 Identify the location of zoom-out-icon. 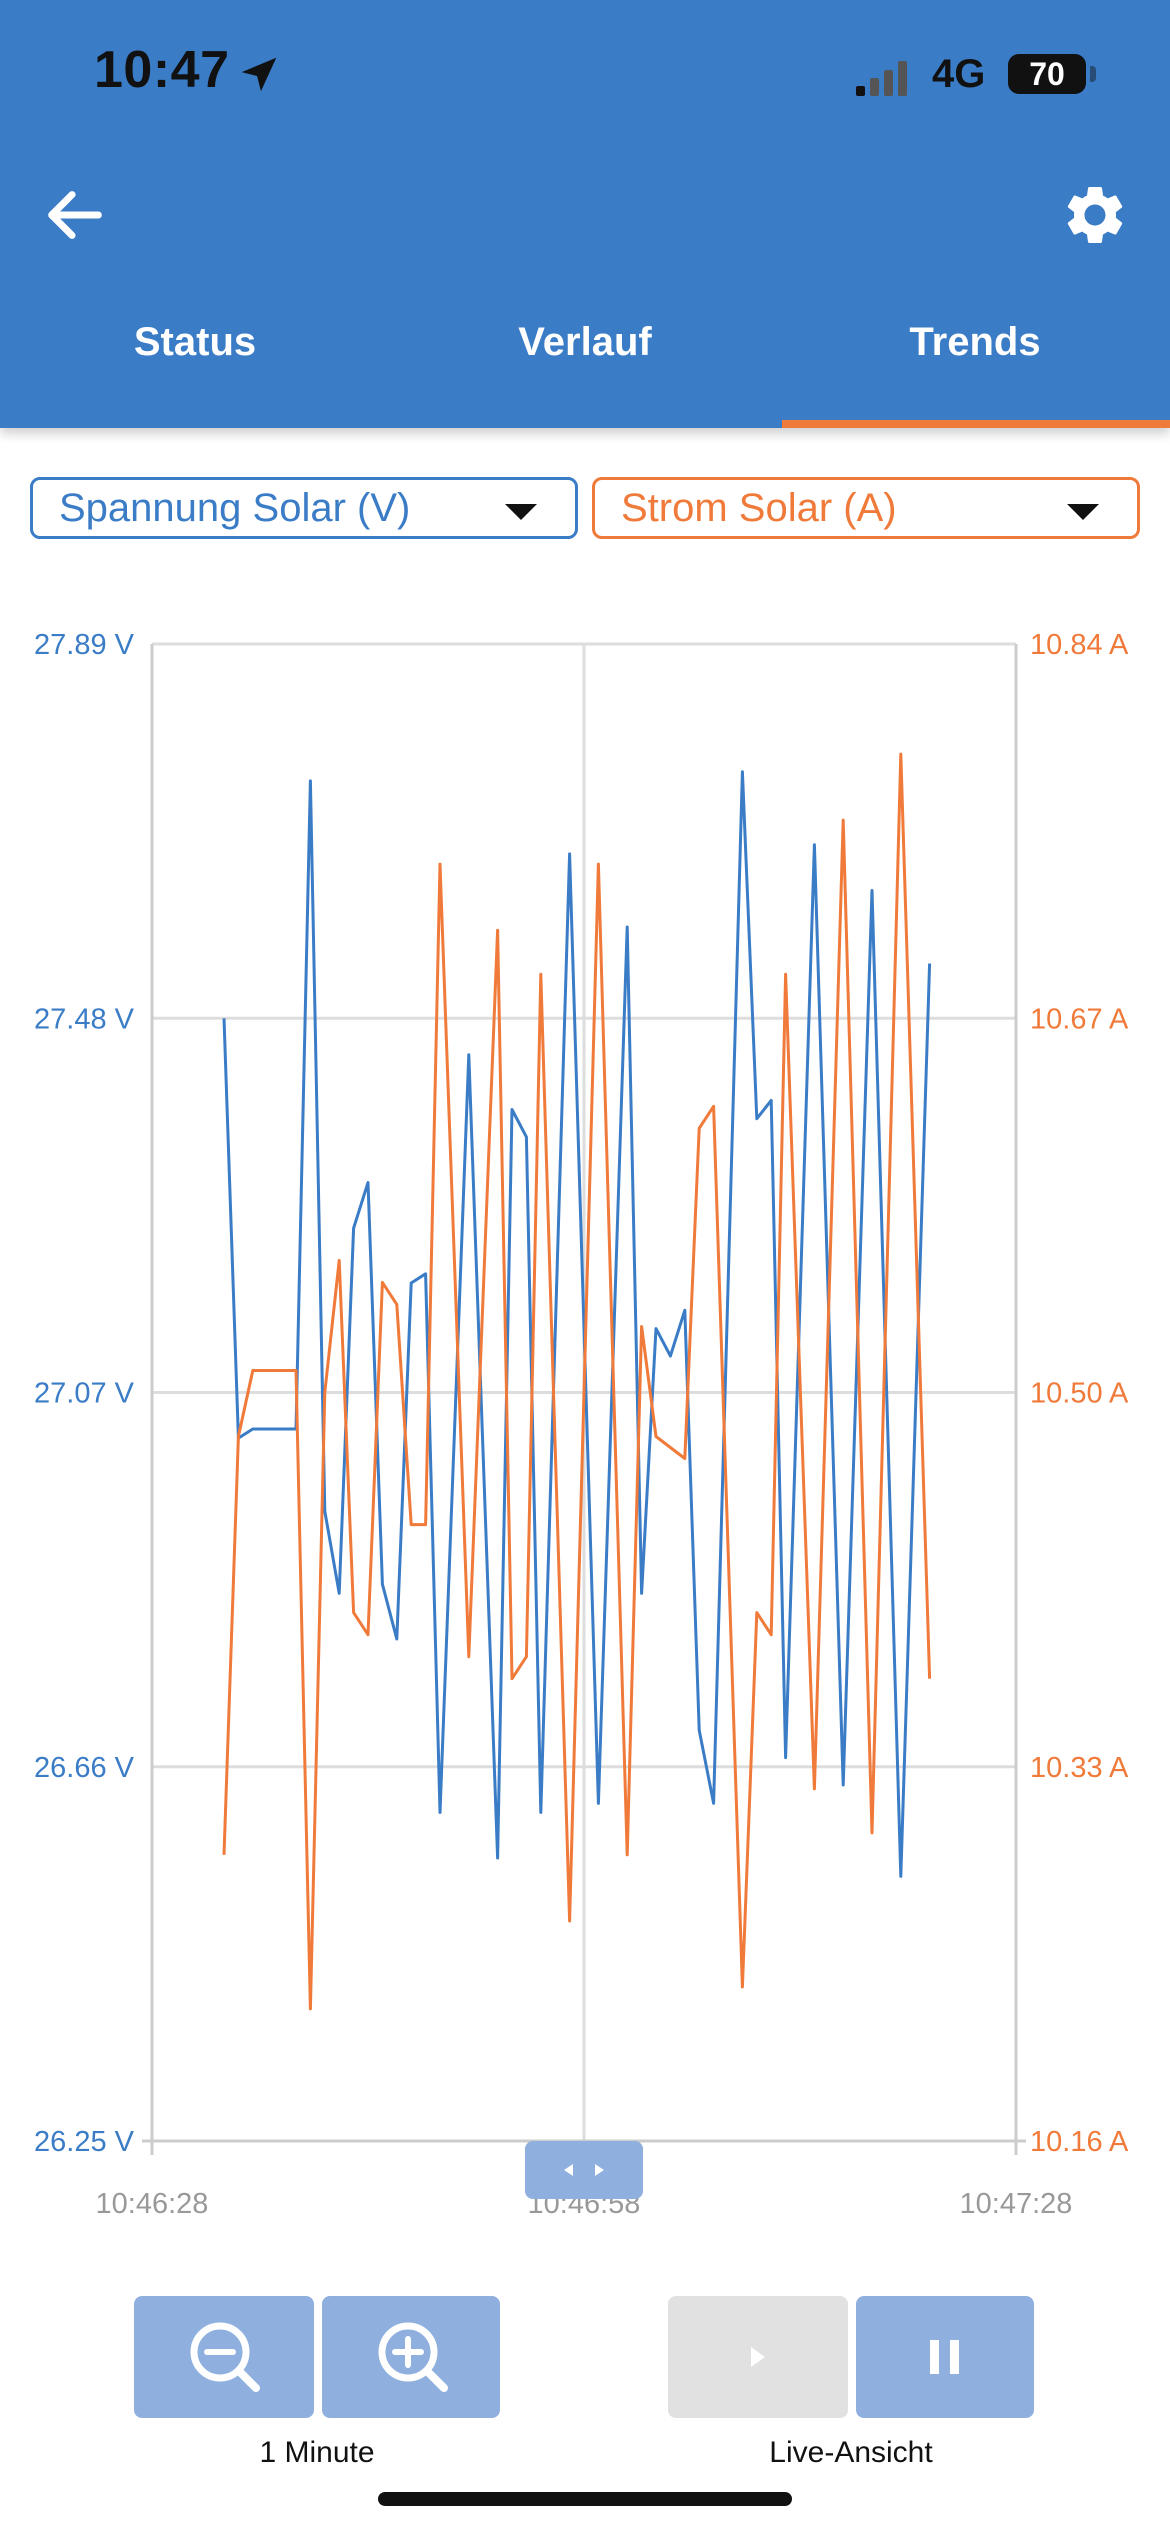
(225, 2357).